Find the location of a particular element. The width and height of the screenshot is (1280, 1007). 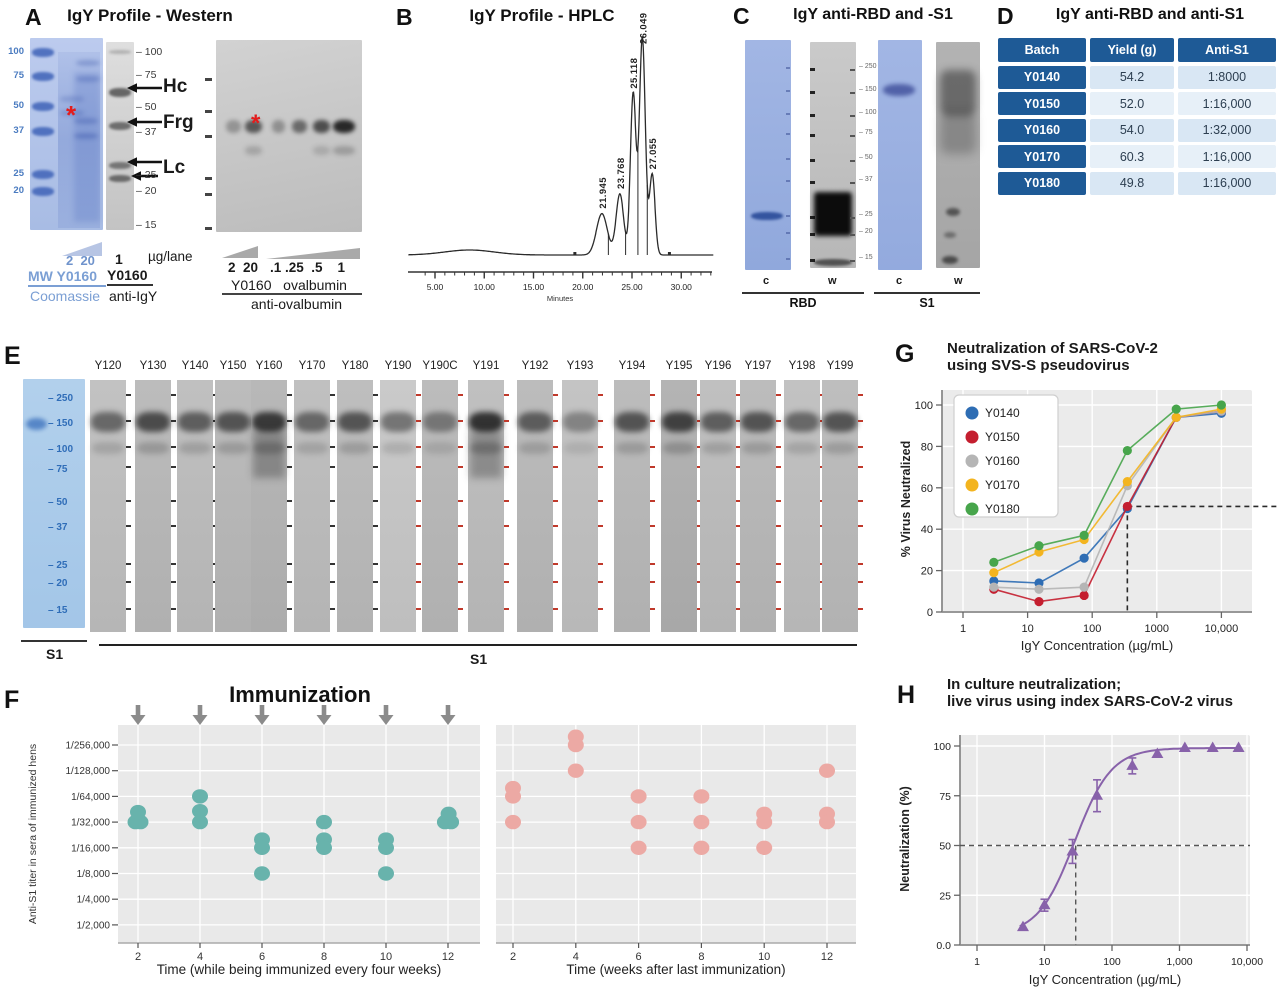

s1-band is located at coordinates (899, 90).